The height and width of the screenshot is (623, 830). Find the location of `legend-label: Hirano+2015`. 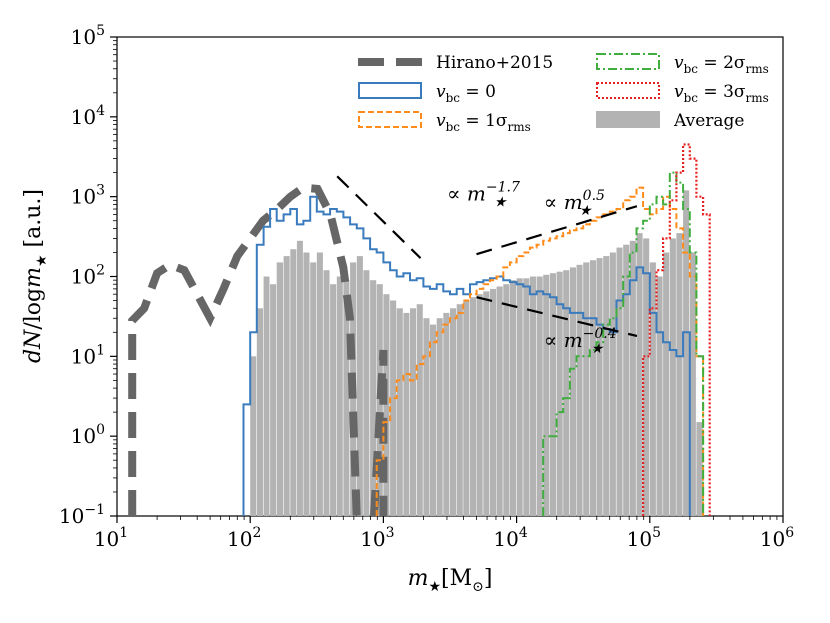

legend-label: Hirano+2015 is located at coordinates (494, 63).